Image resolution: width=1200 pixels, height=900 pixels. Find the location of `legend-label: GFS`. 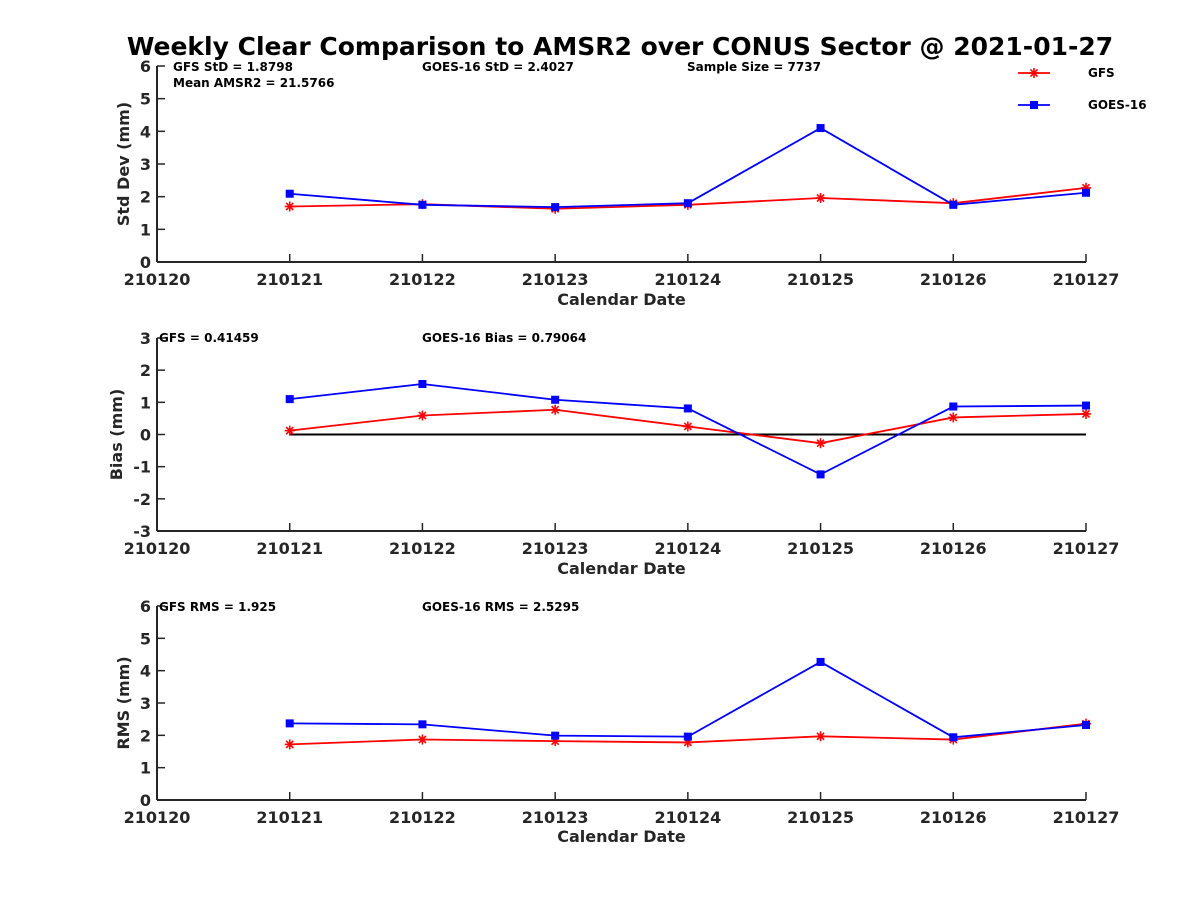

legend-label: GFS is located at coordinates (1101, 73).